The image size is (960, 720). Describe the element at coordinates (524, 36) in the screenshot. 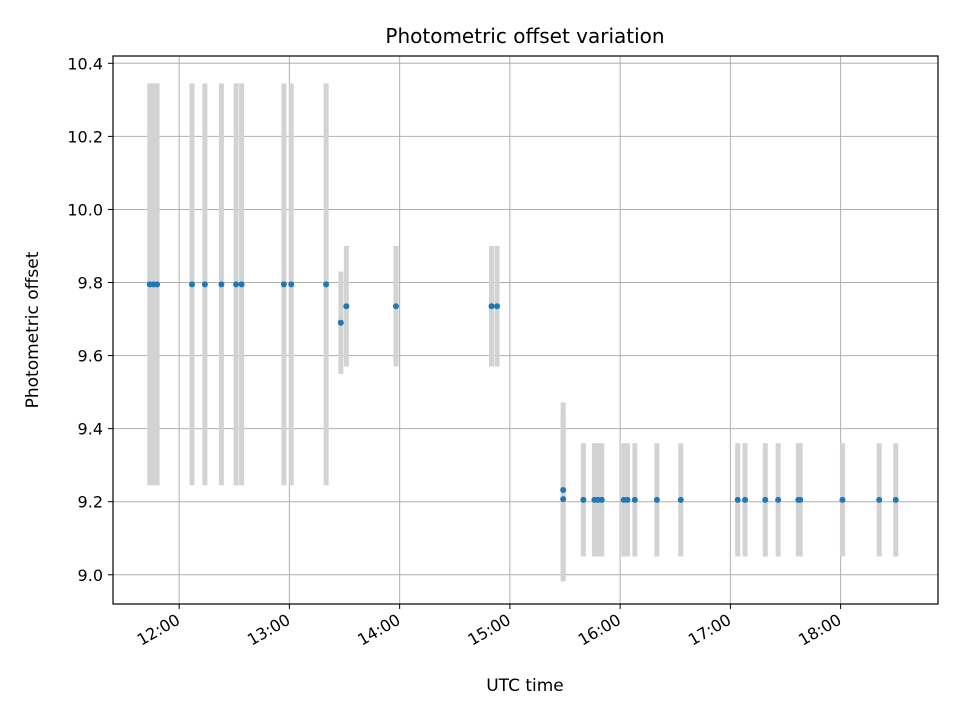

I see `chart-title: Photometric offset variation` at that location.